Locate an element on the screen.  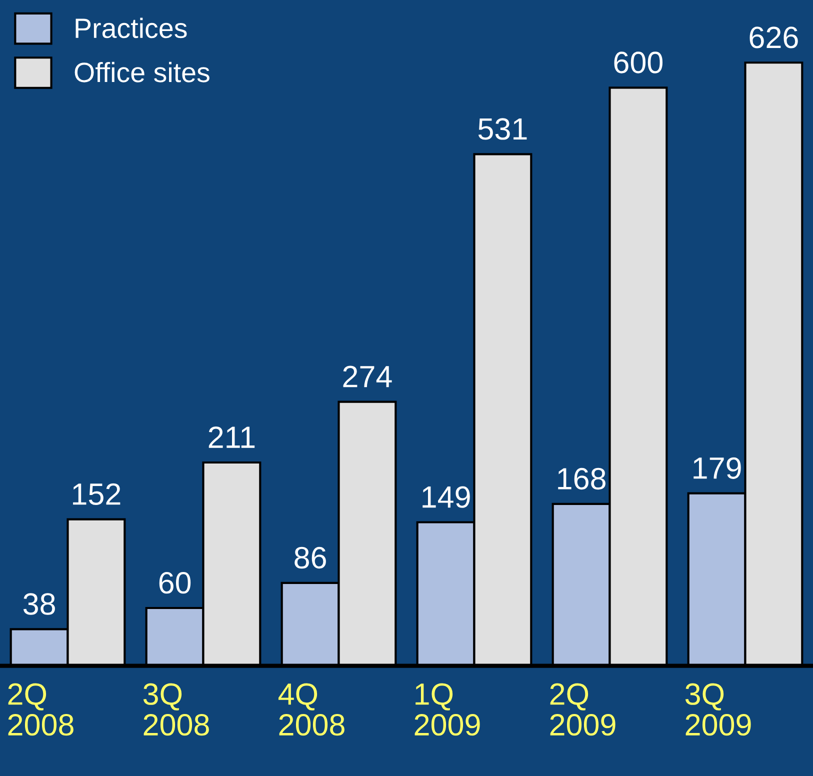
data-label: 152 is located at coordinates (96, 494).